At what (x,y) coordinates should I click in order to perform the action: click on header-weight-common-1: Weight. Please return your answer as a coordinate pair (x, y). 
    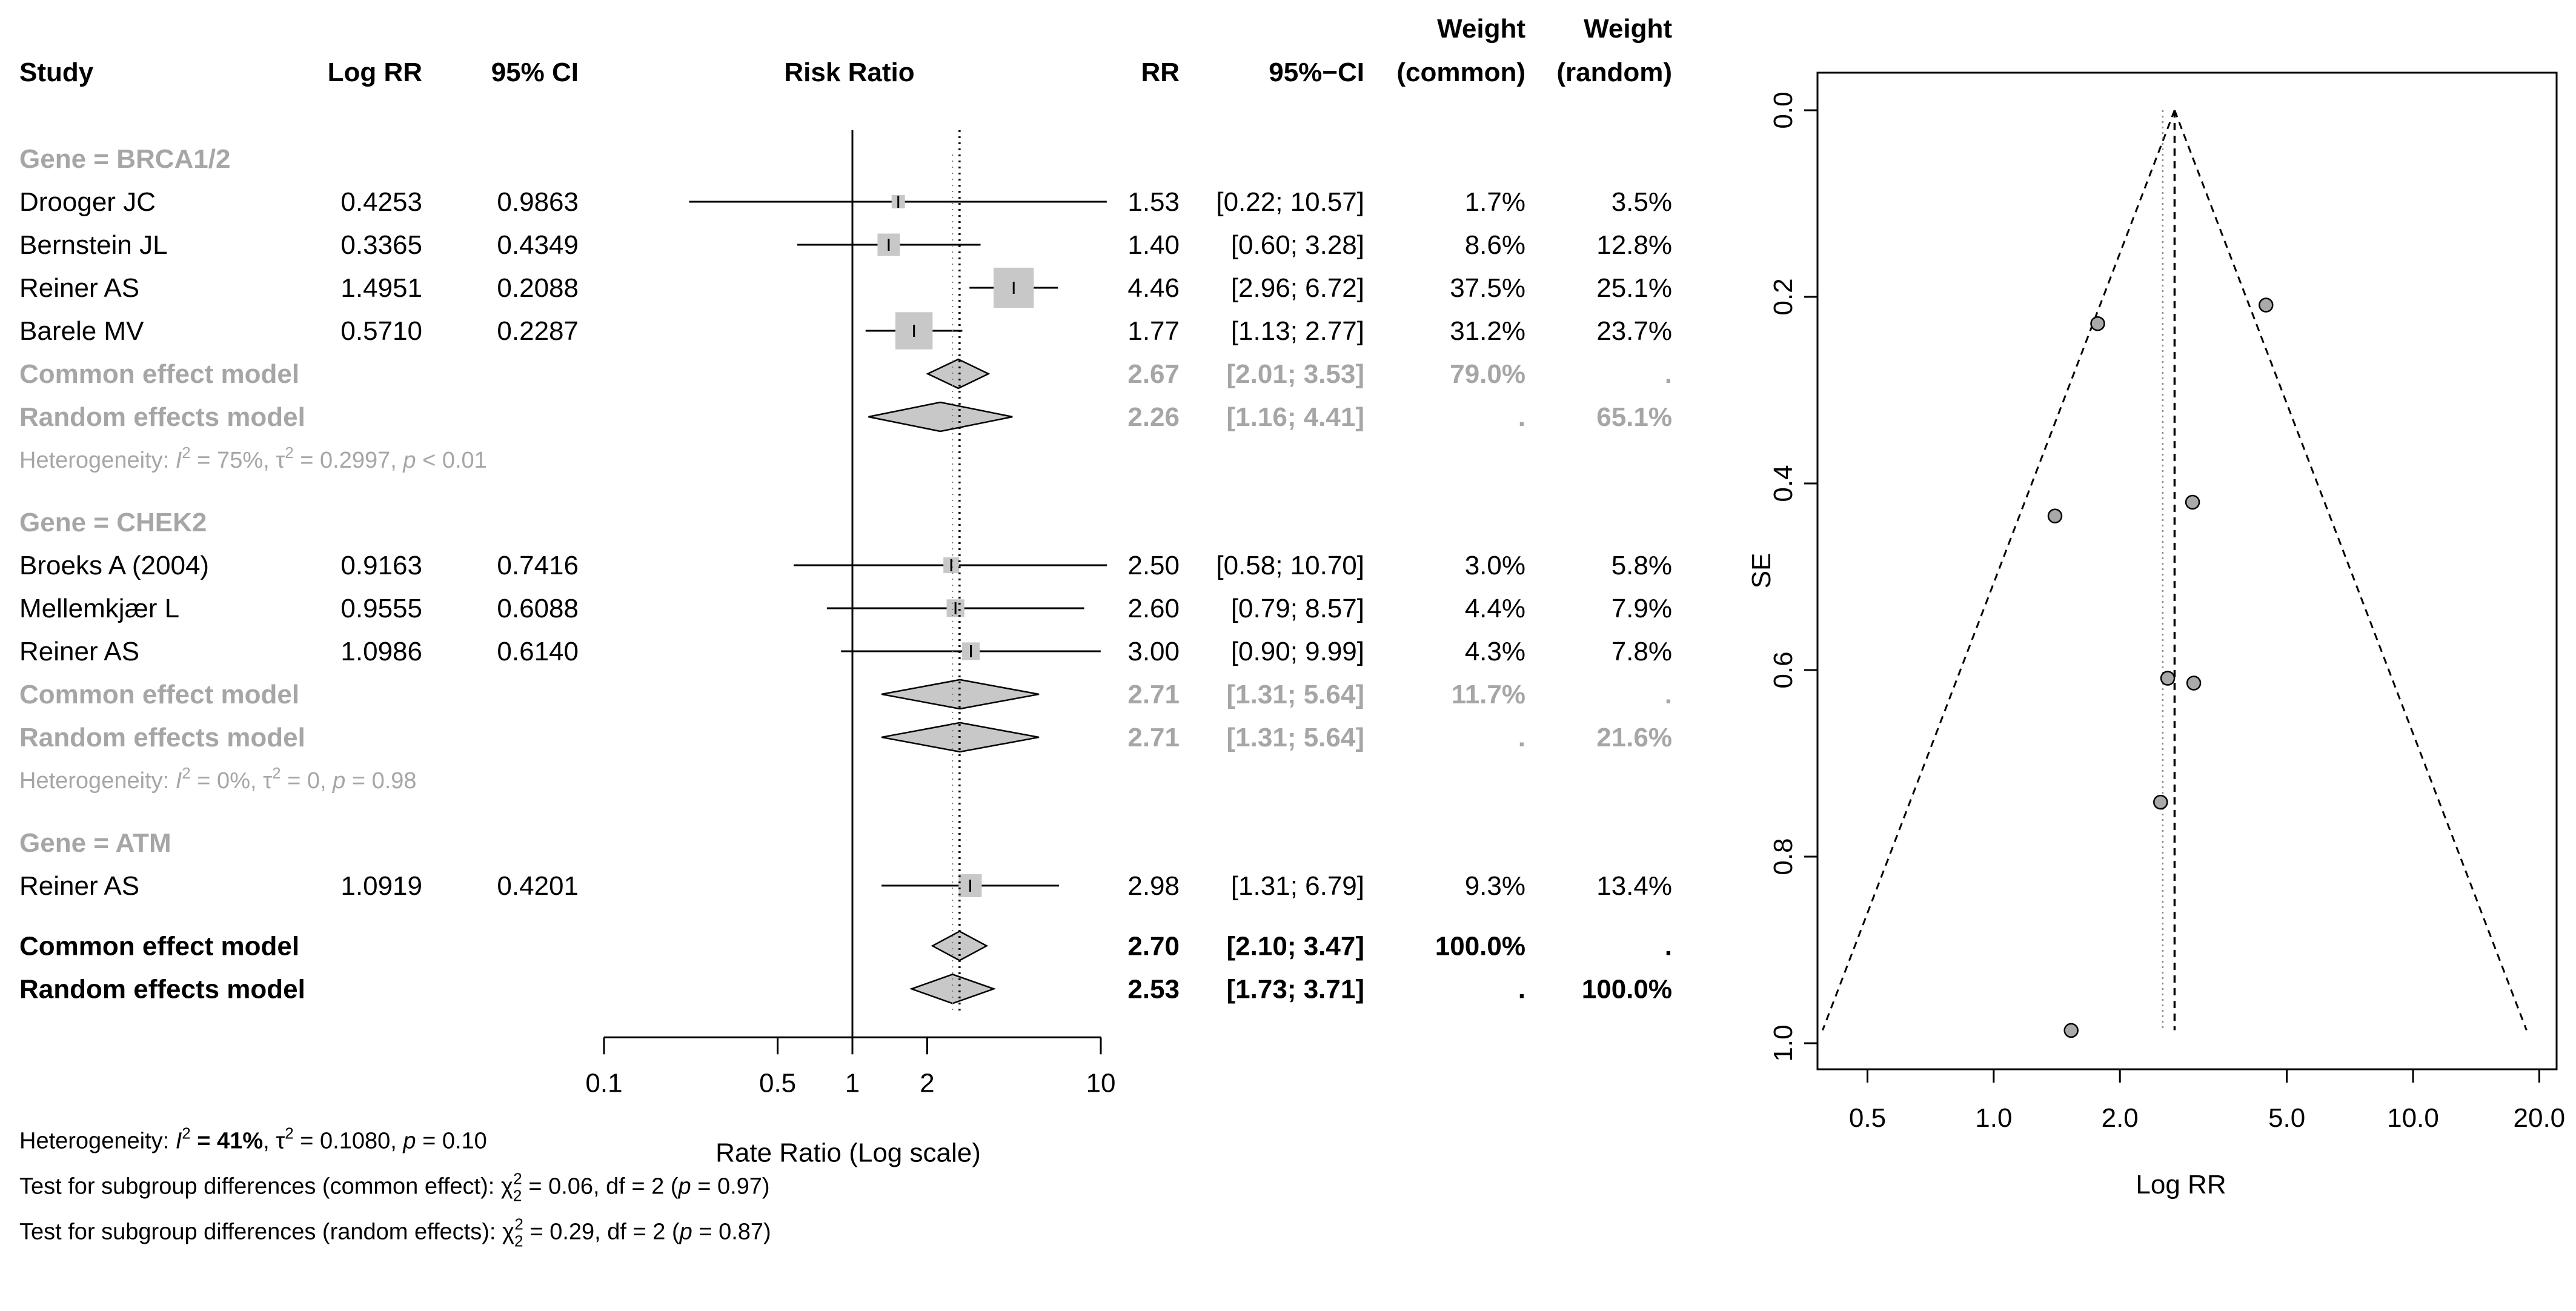
    Looking at the image, I should click on (1481, 29).